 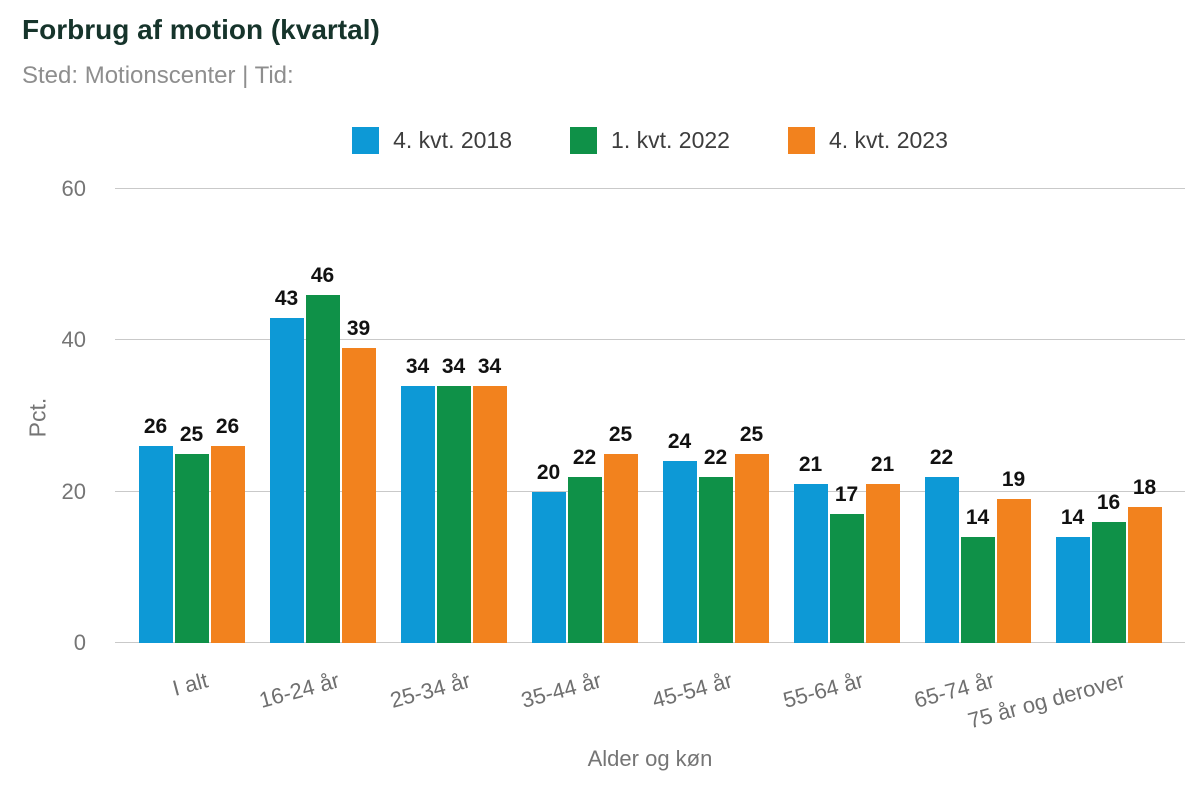 What do you see at coordinates (155, 529) in the screenshot?
I see `bar-4-kvt-2018-i-alt: 26` at bounding box center [155, 529].